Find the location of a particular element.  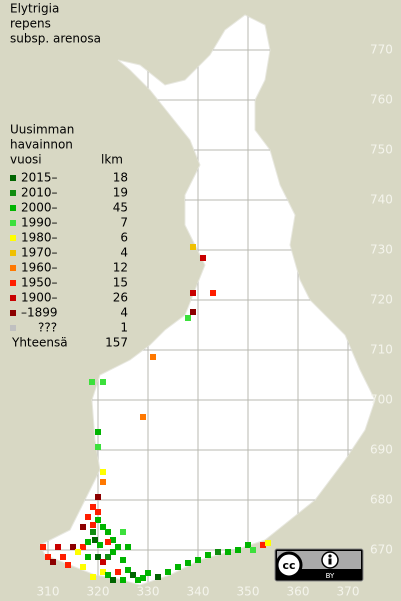

x-tick-label: 310 is located at coordinates (48, 592).